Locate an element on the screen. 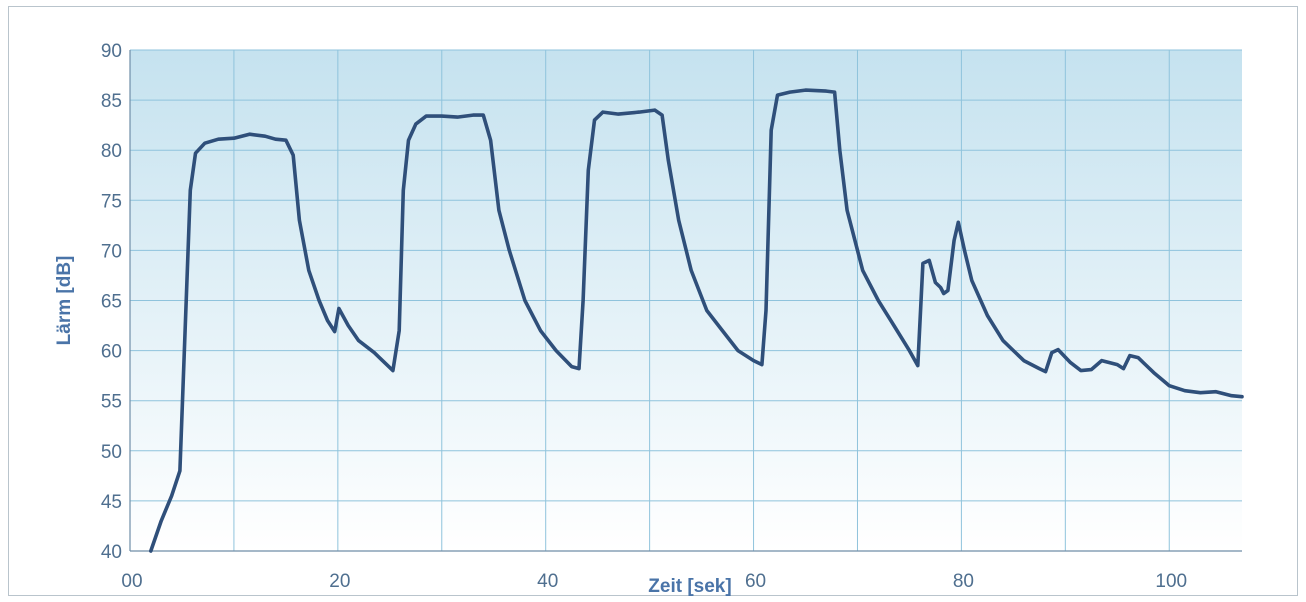 This screenshot has width=1306, height=602. y-tick-label: 85 is located at coordinates (111, 101).